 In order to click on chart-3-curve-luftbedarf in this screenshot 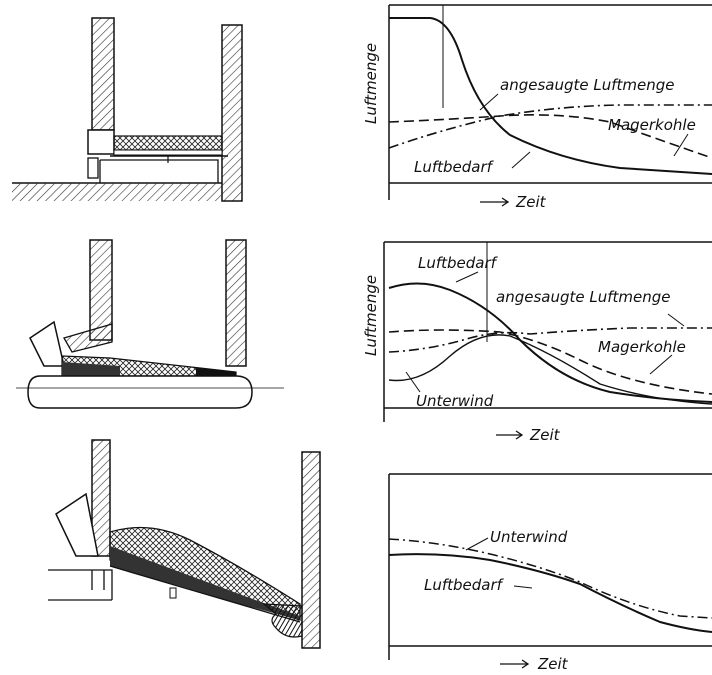, I will do `click(550, 593)`.